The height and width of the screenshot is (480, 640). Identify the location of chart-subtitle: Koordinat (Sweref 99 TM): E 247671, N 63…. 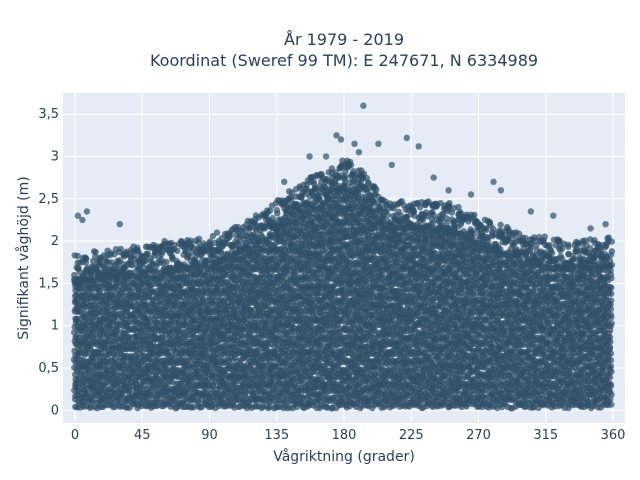
(344, 60).